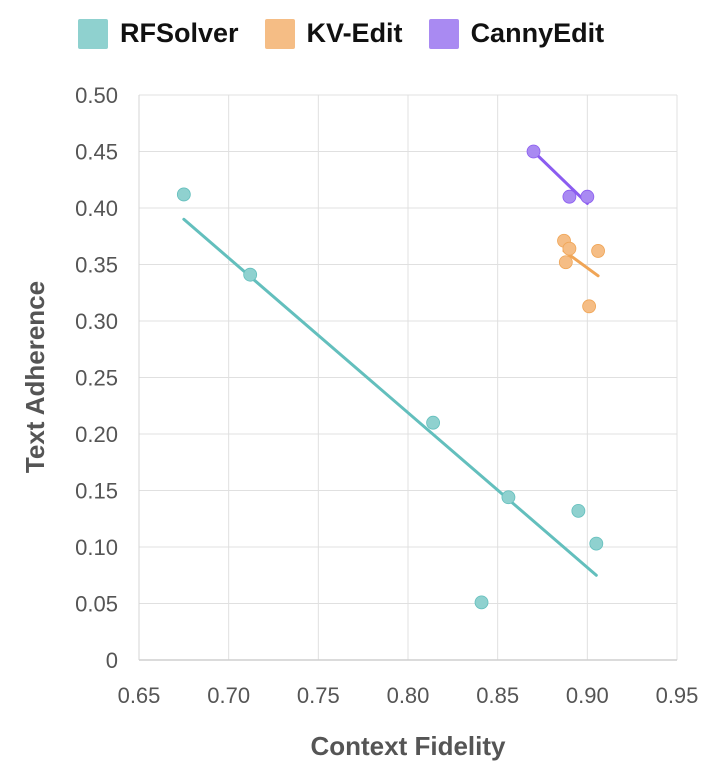  I want to click on y-tick-label: 0.45, so click(96, 152).